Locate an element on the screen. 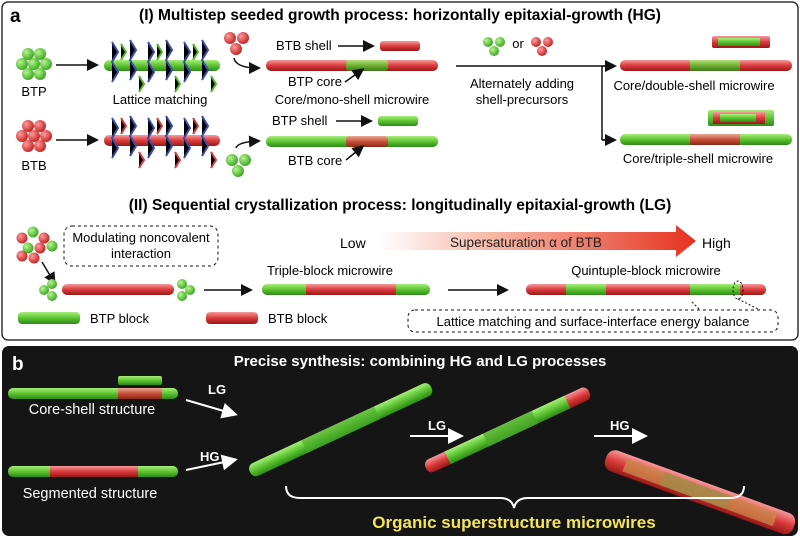  low-label: Low is located at coordinates (353, 243).